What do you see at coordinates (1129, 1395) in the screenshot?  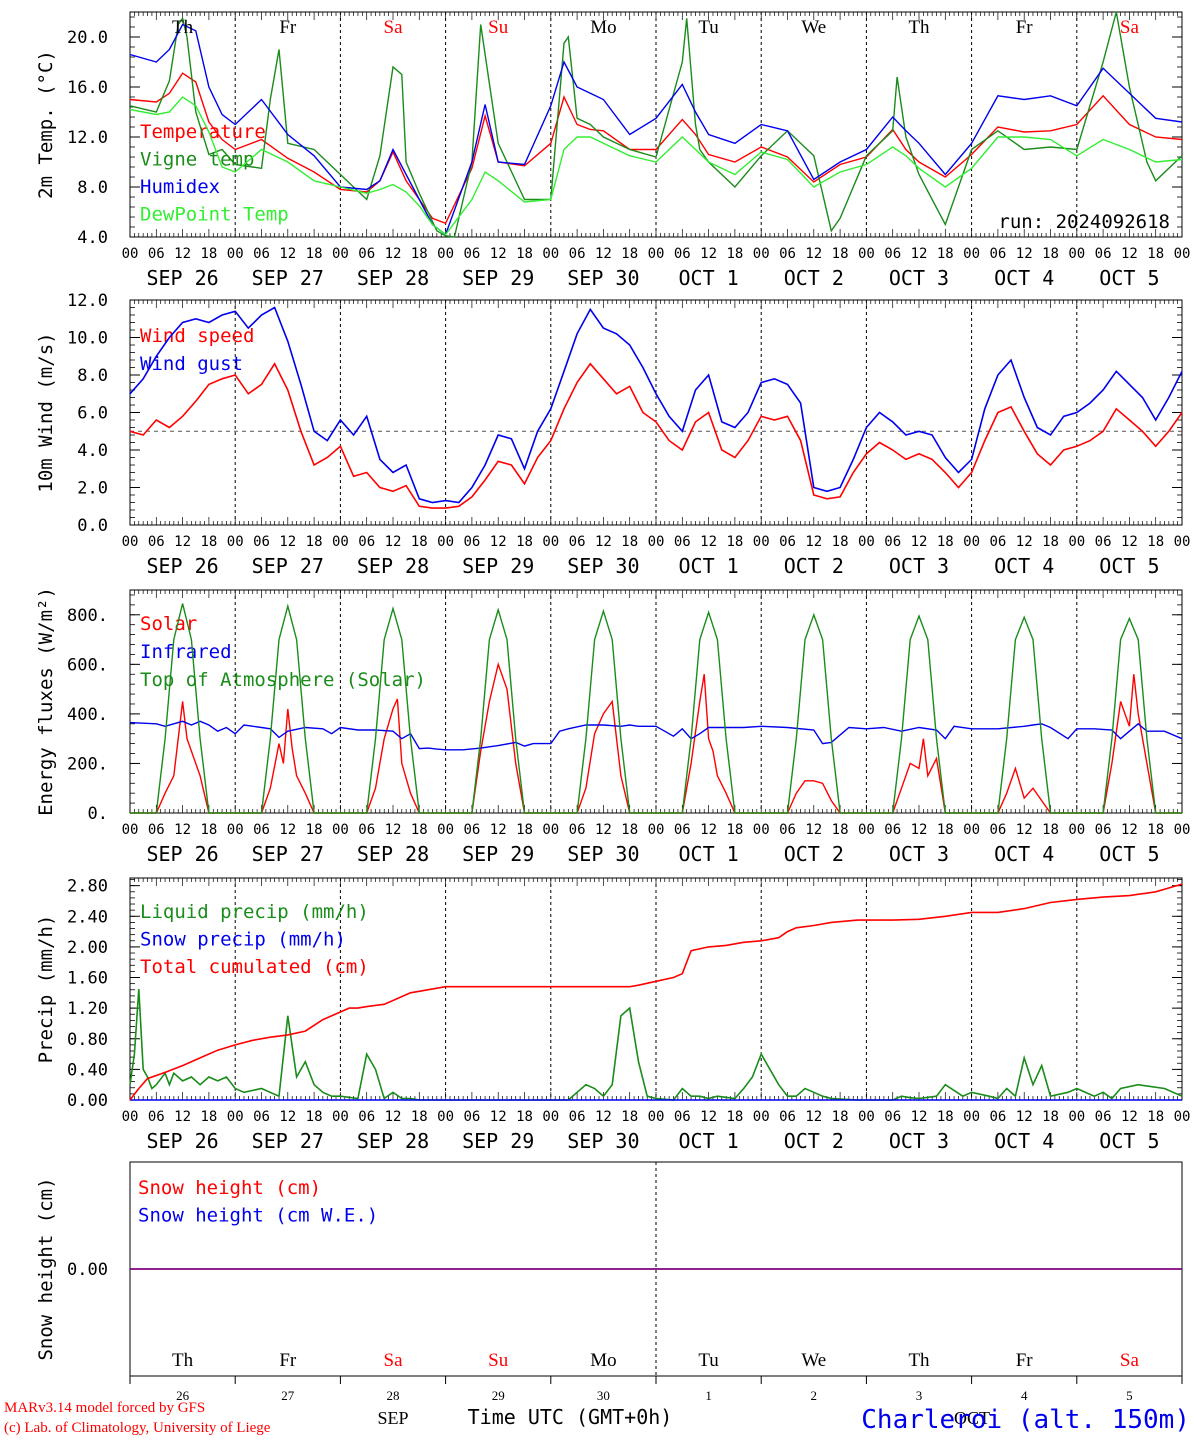 I see `day-number-label: 5` at bounding box center [1129, 1395].